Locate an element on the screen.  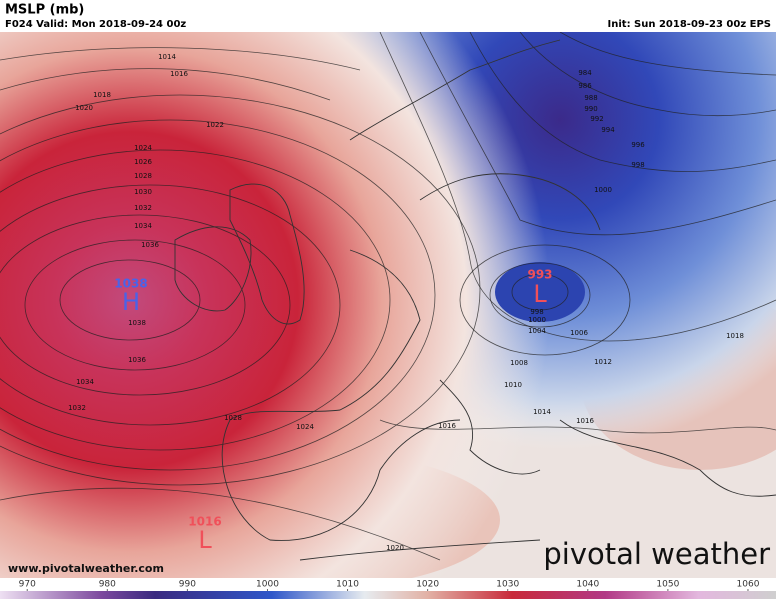
isobar-label: 990 is located at coordinates (590, 109).